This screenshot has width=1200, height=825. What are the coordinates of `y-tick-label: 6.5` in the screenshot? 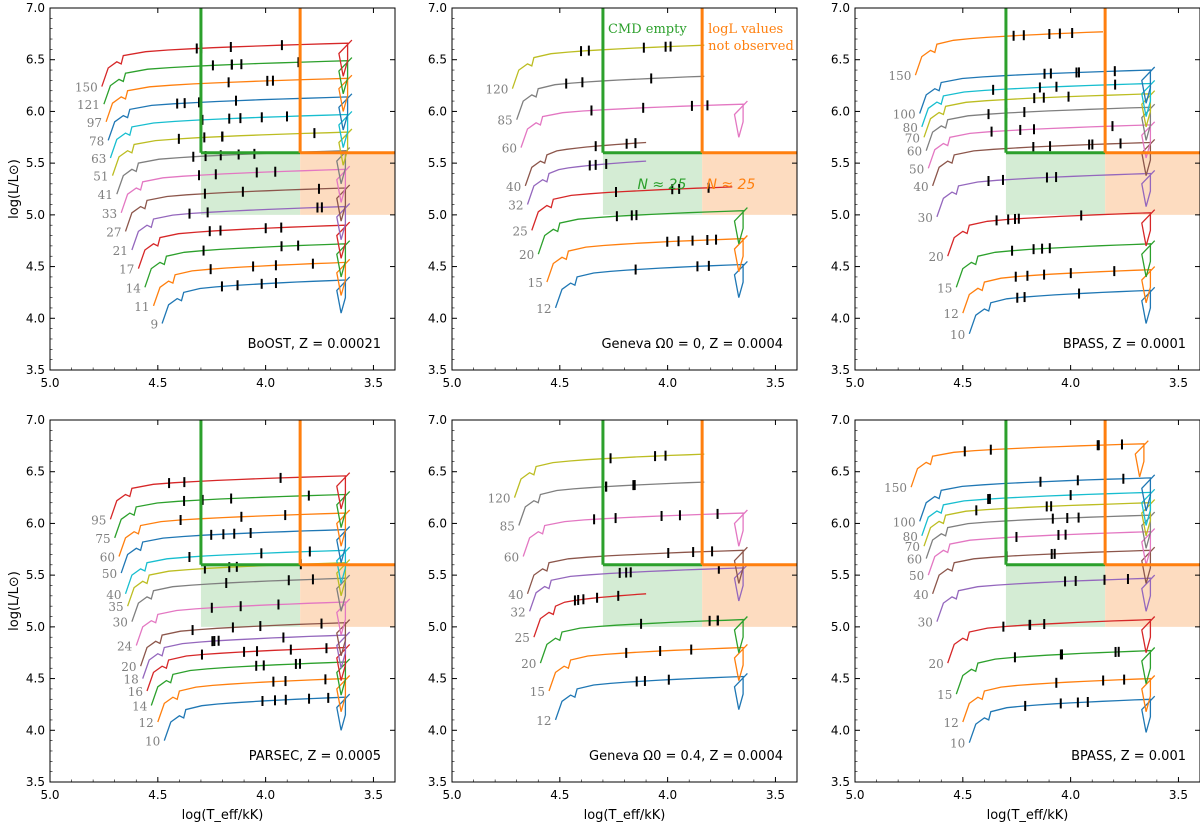 It's located at (35, 472).